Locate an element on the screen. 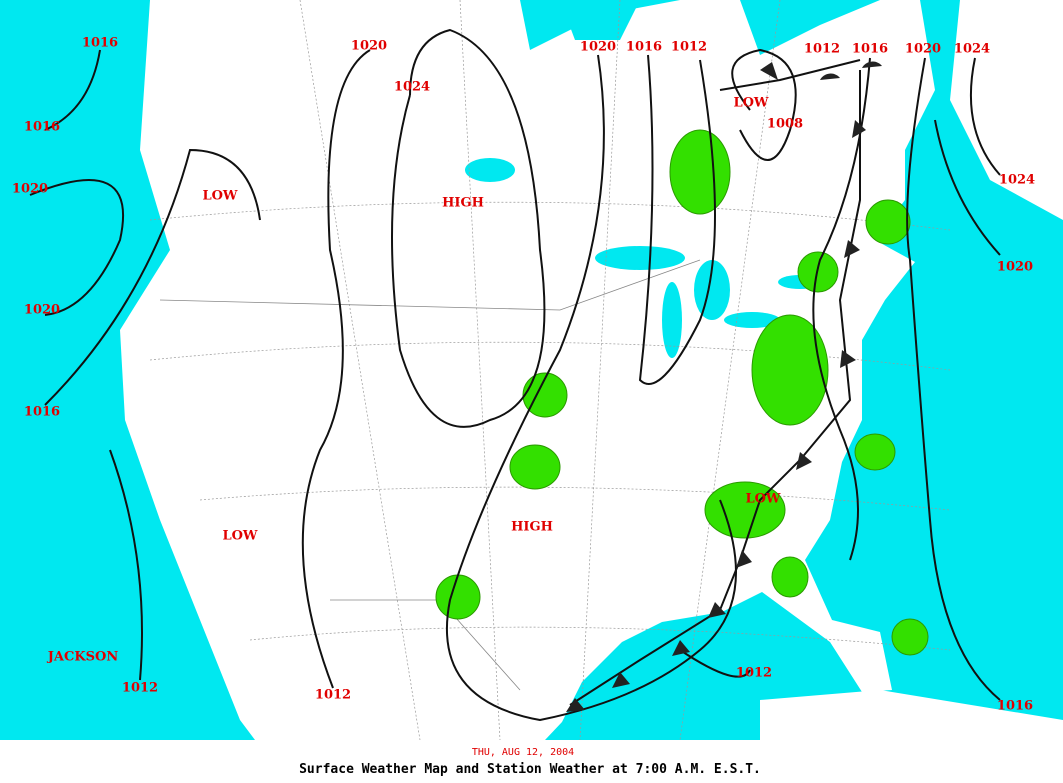  land-east is located at coordinates (1006, 110).